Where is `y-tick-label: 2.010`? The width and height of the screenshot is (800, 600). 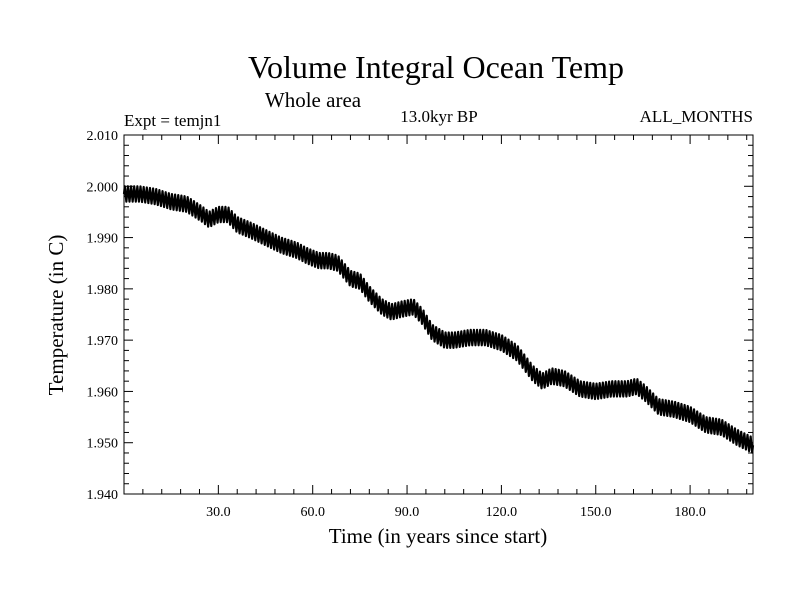 y-tick-label: 2.010 is located at coordinates (103, 136).